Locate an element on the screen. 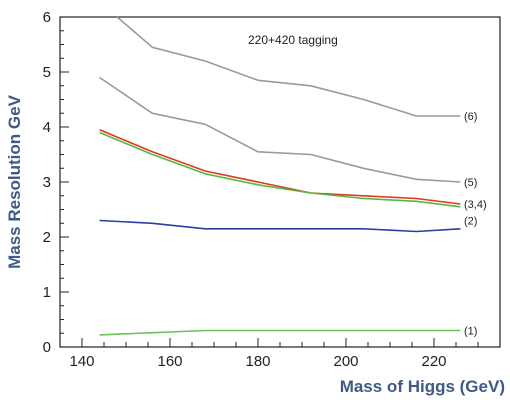 Image resolution: width=510 pixels, height=400 pixels. chart-annotation: 220+420 tagging is located at coordinates (293, 40).